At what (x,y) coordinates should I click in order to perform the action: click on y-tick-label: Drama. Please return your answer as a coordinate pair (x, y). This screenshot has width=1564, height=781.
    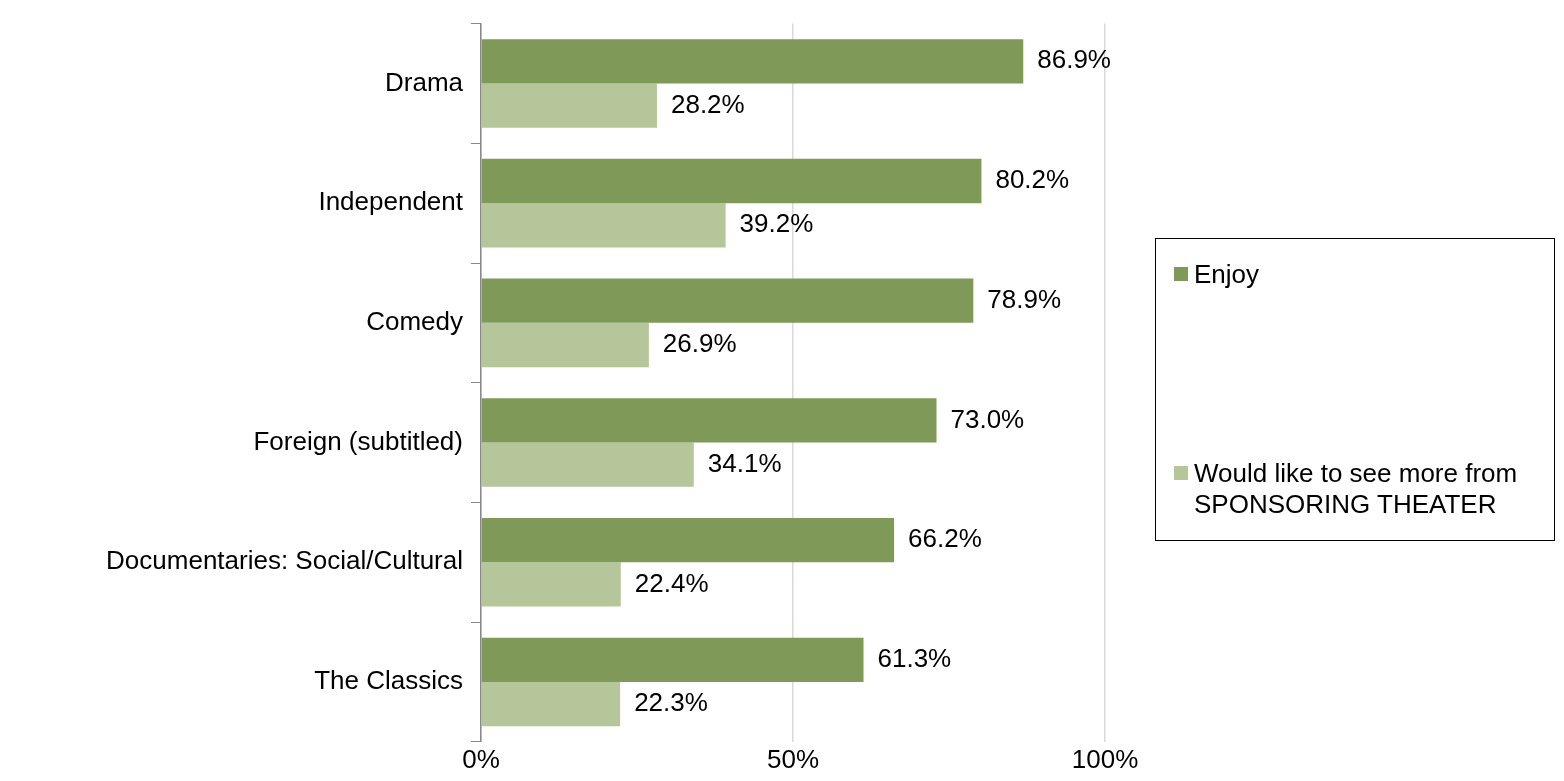
    Looking at the image, I should click on (424, 81).